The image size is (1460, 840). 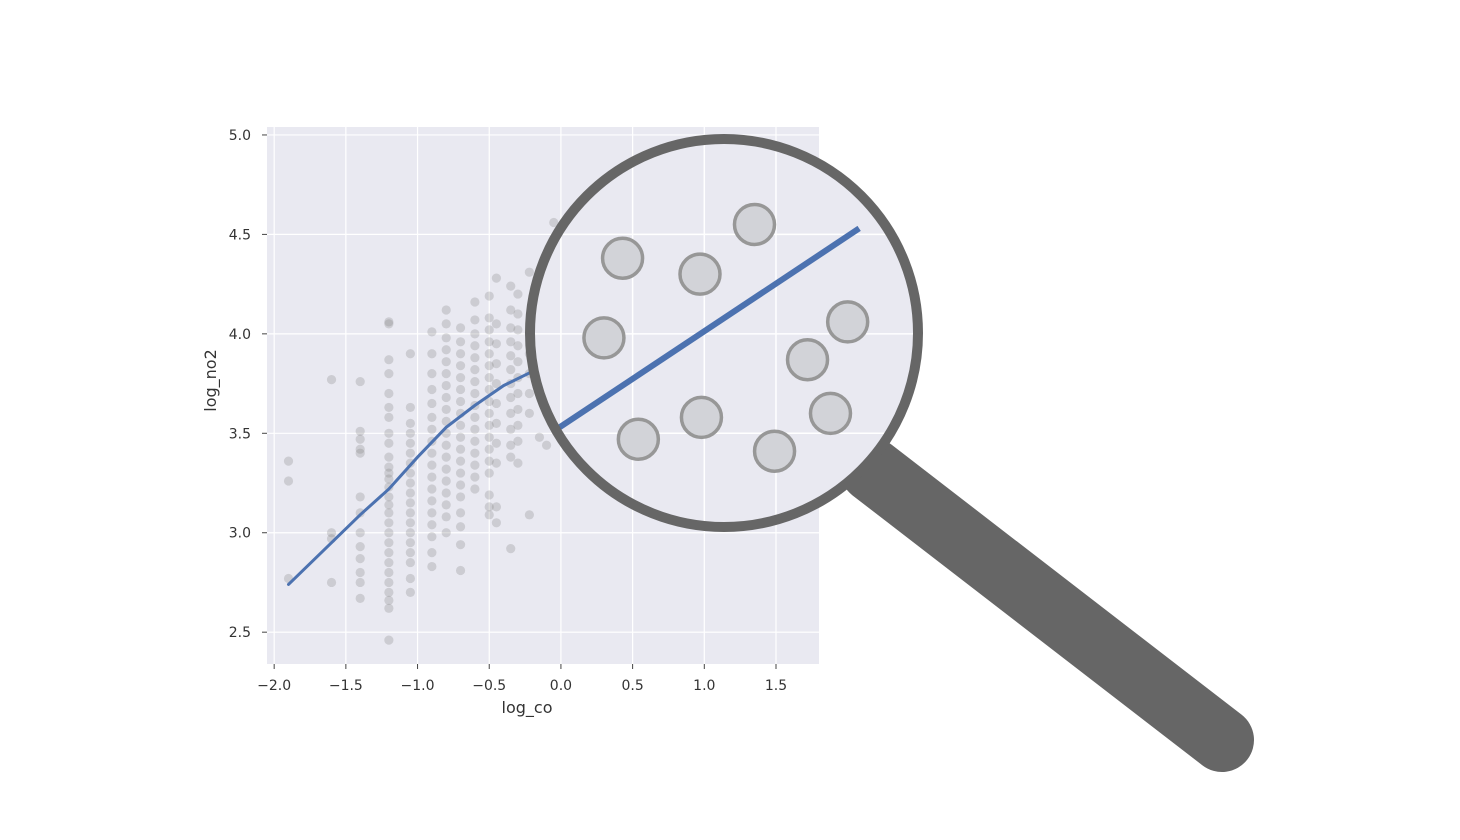 What do you see at coordinates (211, 380) in the screenshot?
I see `y-axis-label: log_no2` at bounding box center [211, 380].